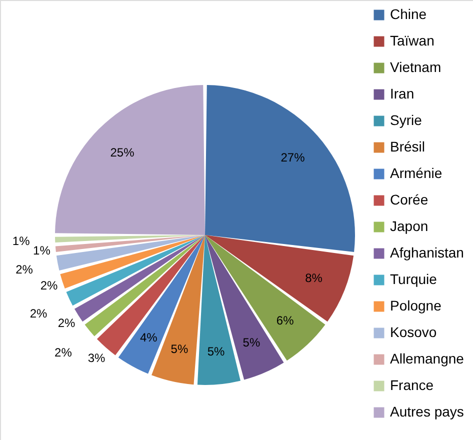 Image resolution: width=473 pixels, height=440 pixels. Describe the element at coordinates (408, 14) in the screenshot. I see `legend-label: Chine` at that location.